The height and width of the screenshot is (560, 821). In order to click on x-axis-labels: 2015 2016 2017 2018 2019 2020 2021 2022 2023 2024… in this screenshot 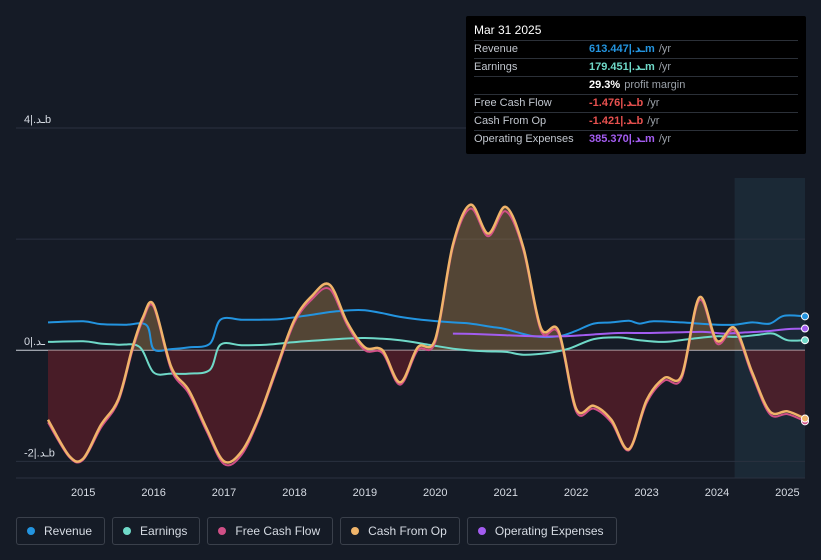, I will do `click(435, 493)`.